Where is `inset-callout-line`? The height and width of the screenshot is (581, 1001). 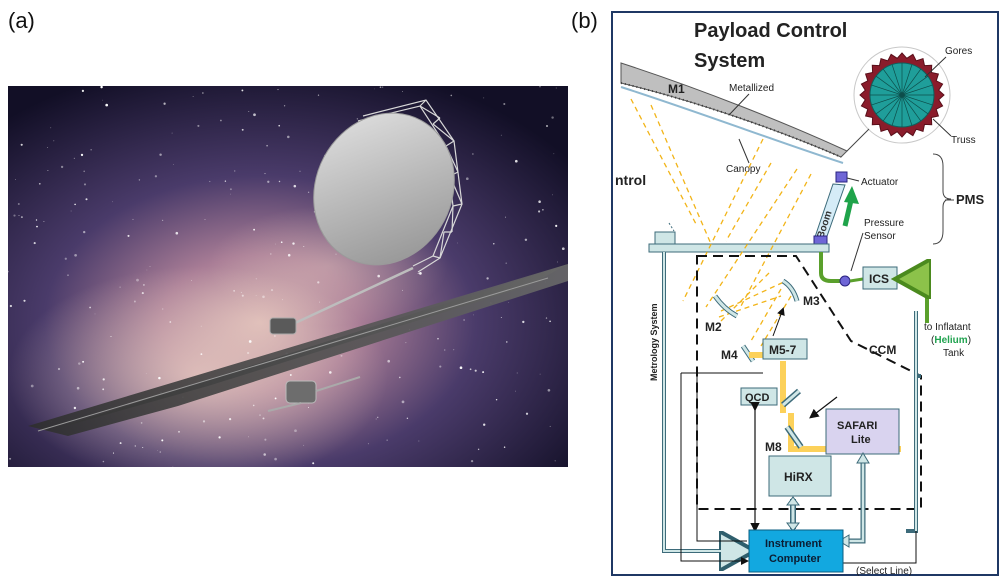 inset-callout-line is located at coordinates (858, 140).